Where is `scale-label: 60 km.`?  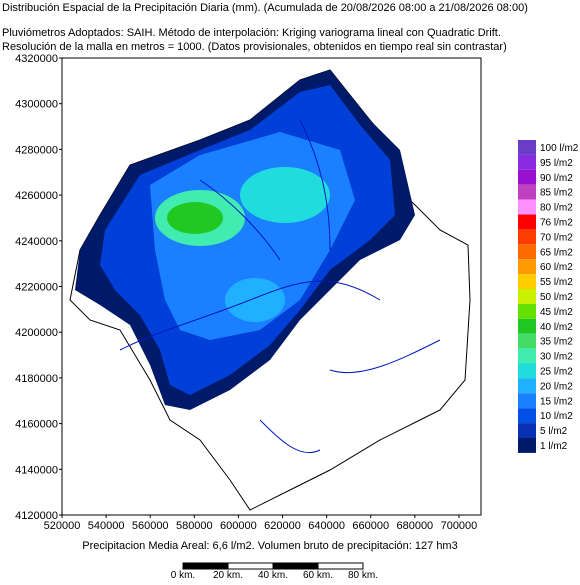 scale-label: 60 km. is located at coordinates (318, 575).